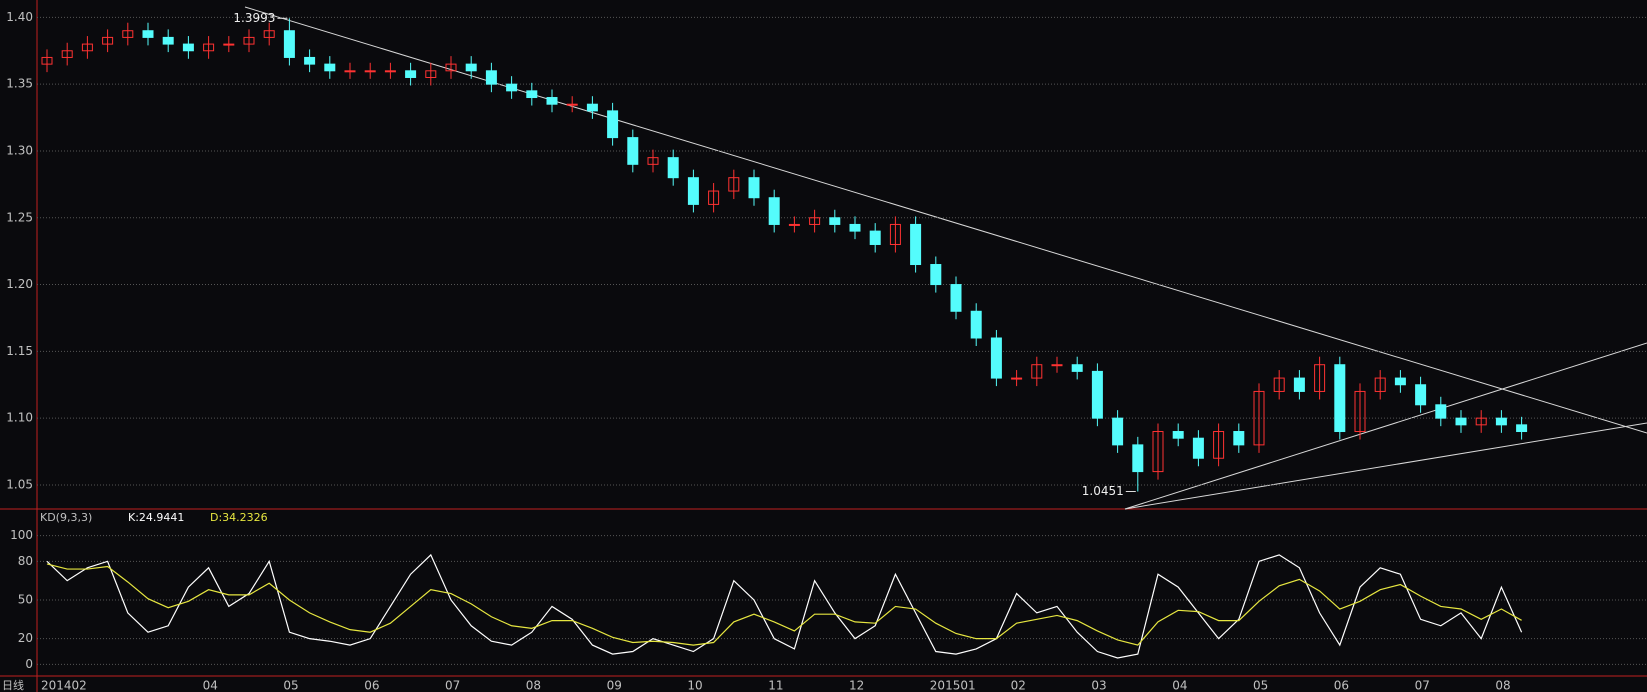 The image size is (1647, 692). What do you see at coordinates (254, 18) in the screenshot?
I see `annotation-label: 1.3993` at bounding box center [254, 18].